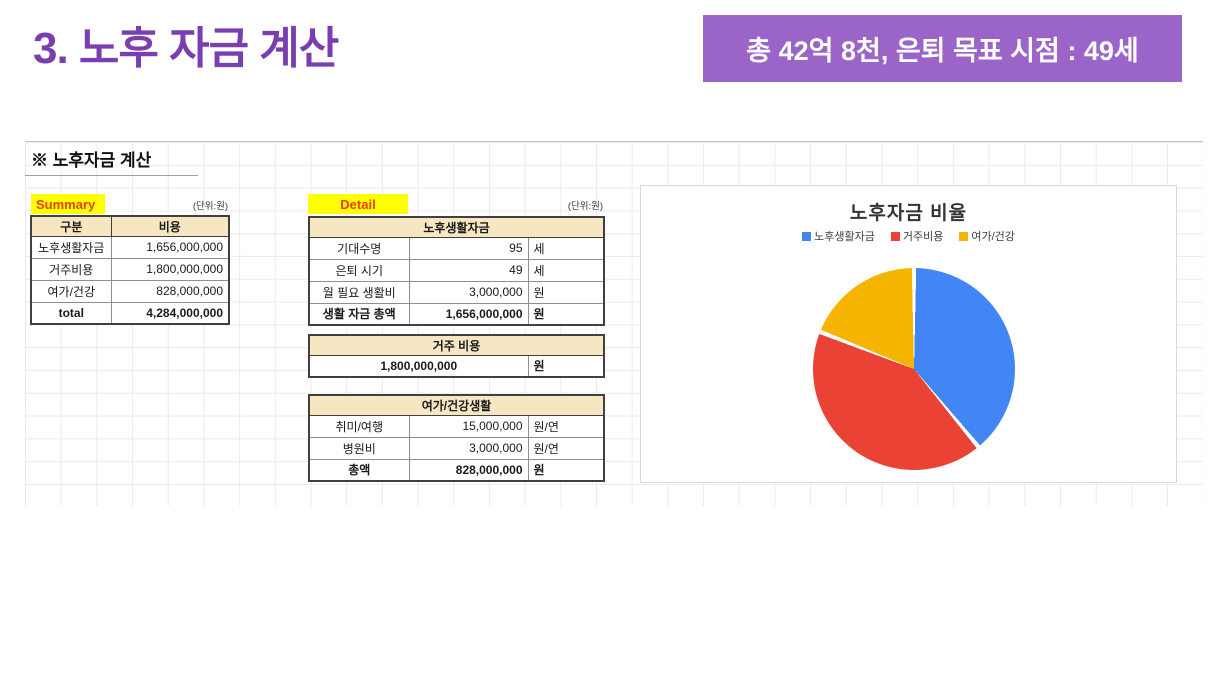 This screenshot has height=684, width=1216. I want to click on table-row: 은퇴 시기 49 세, so click(456, 270).